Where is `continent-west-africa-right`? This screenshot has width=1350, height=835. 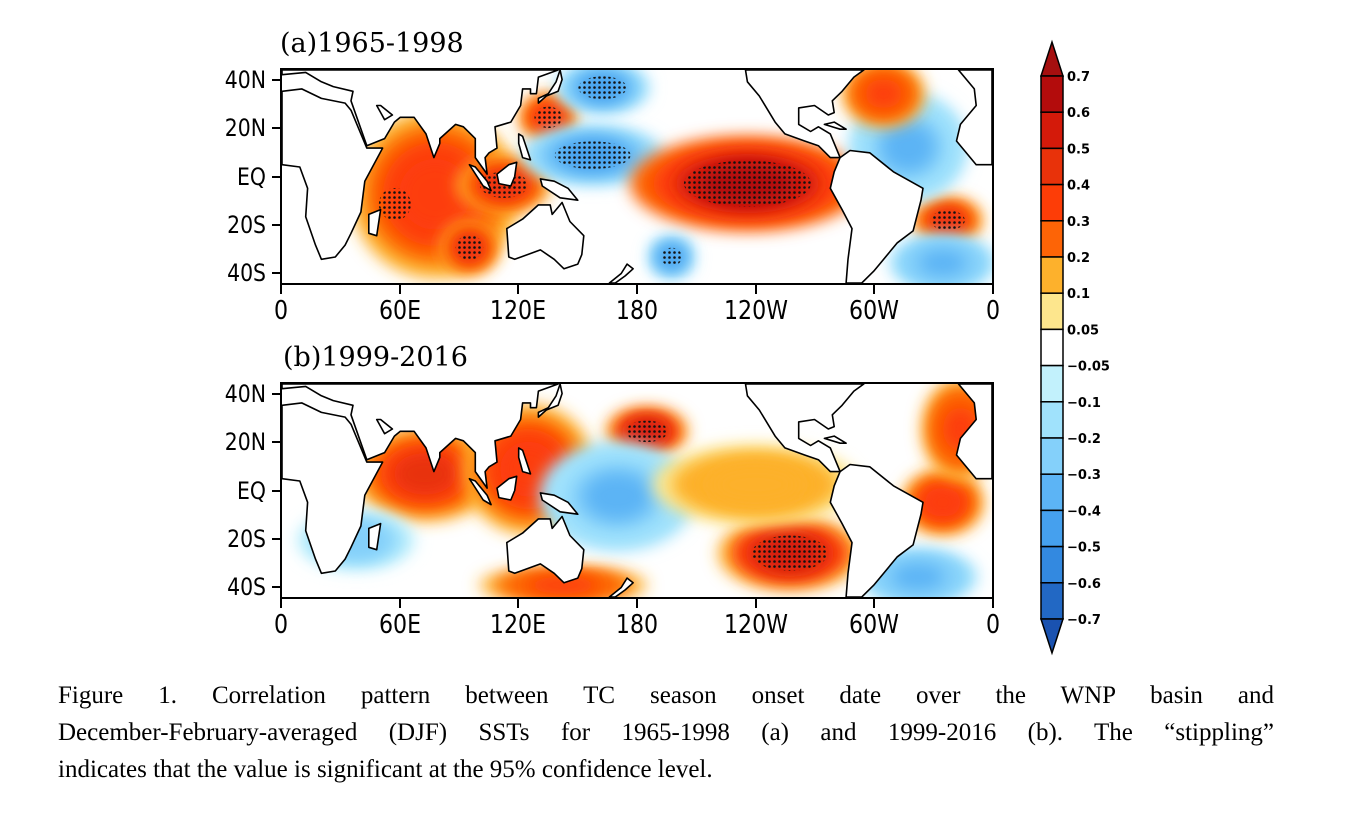 continent-west-africa-right is located at coordinates (973, 118).